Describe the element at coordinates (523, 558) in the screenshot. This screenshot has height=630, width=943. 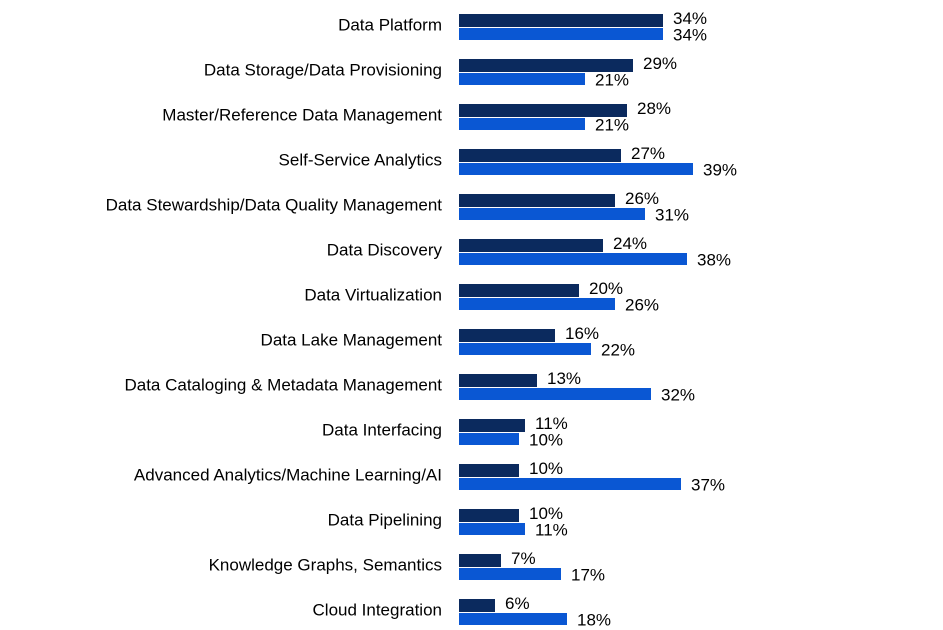
I see `value-label: 7%` at that location.